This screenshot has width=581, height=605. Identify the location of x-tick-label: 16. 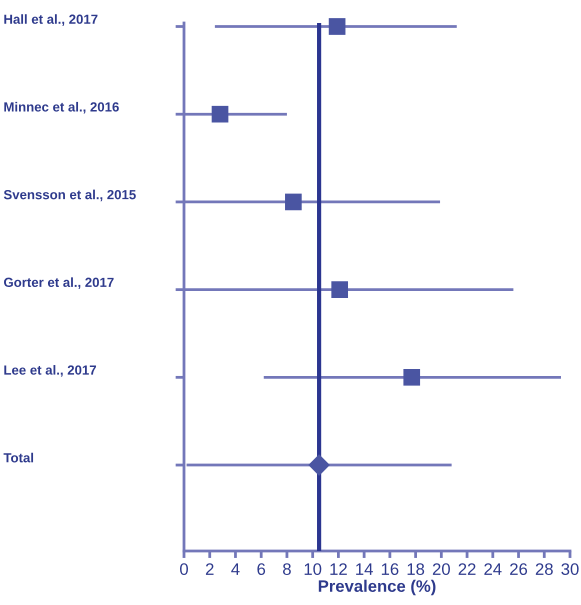
(390, 569).